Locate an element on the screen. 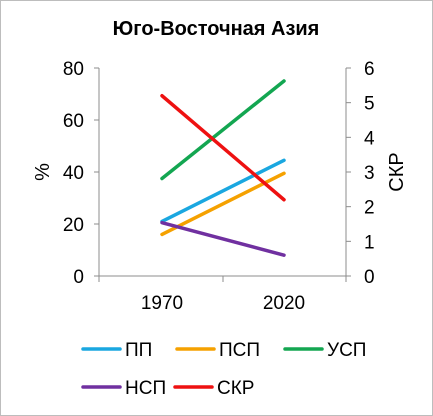  legend-label: ПП is located at coordinates (138, 350).